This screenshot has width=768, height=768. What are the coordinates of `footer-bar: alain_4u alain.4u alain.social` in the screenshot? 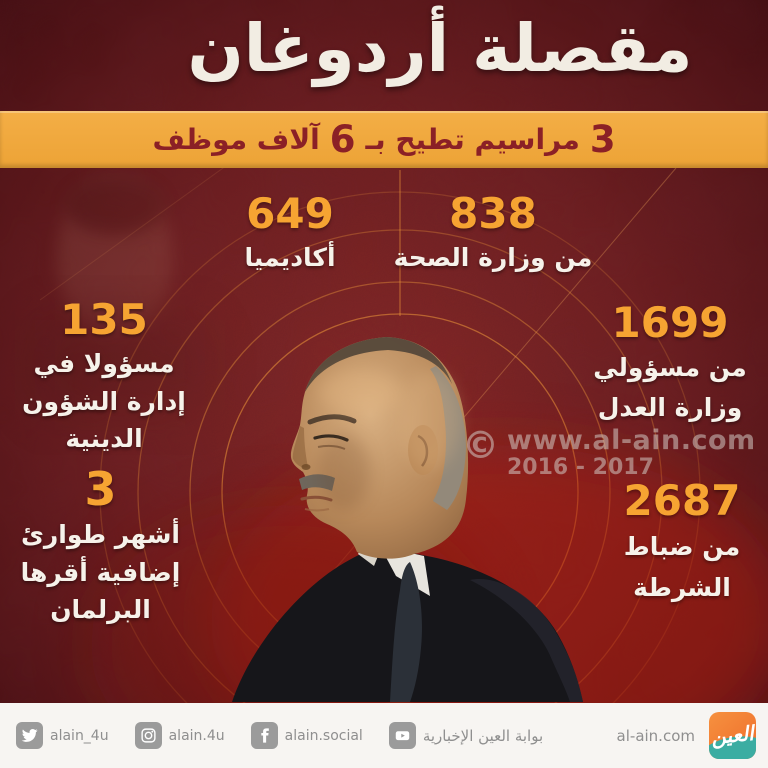 It's located at (384, 735).